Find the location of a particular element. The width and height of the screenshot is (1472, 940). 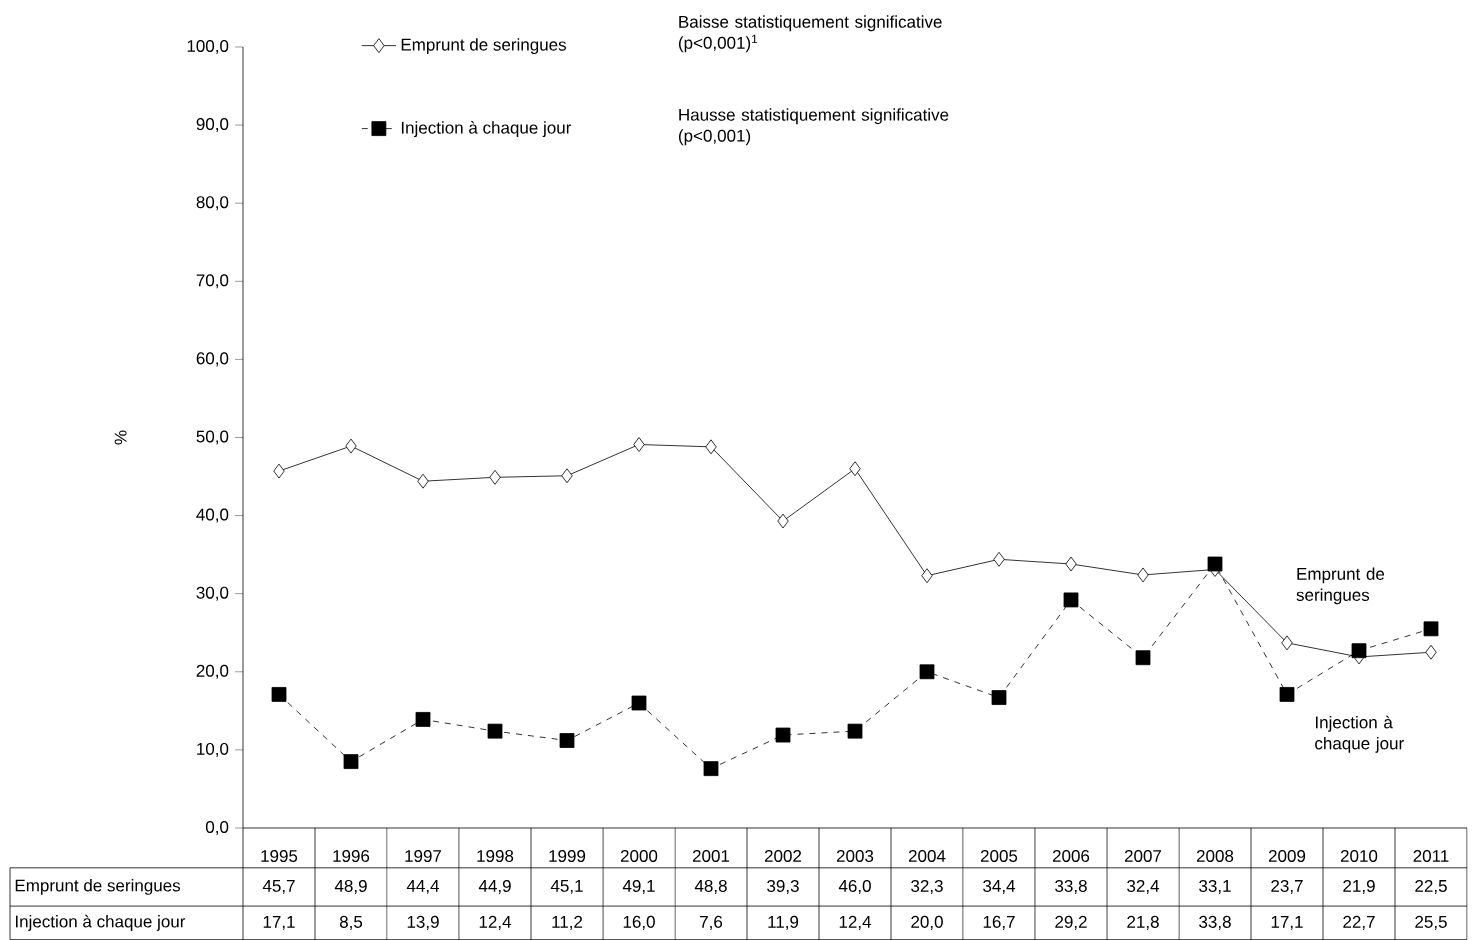

data-label: 11,2 is located at coordinates (567, 922).